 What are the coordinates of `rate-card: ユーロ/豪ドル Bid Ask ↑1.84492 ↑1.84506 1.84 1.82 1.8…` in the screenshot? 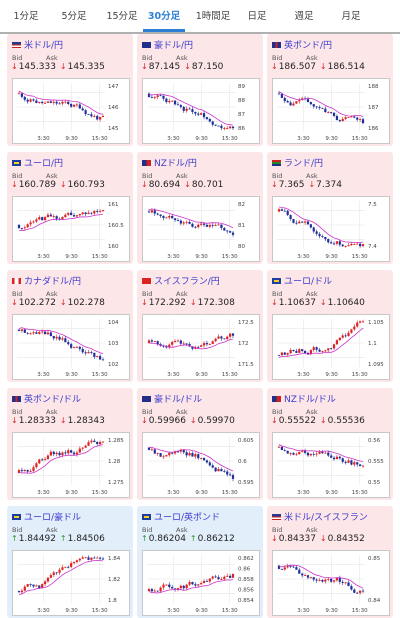 It's located at (70, 562).